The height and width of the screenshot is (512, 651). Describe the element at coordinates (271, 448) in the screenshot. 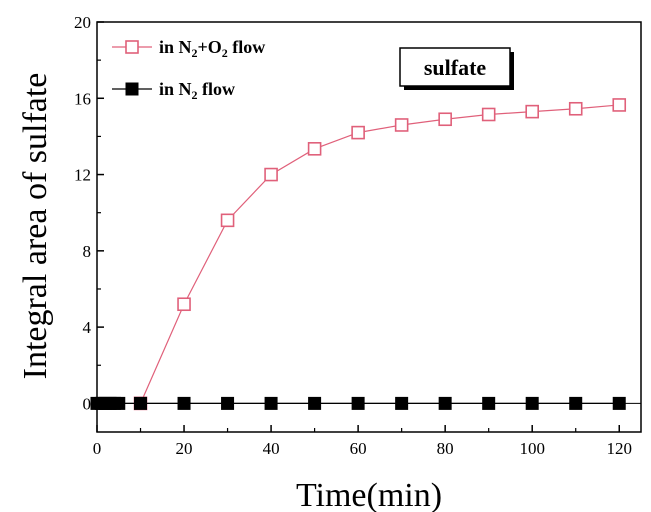

I see `x-tick-label: 40` at that location.